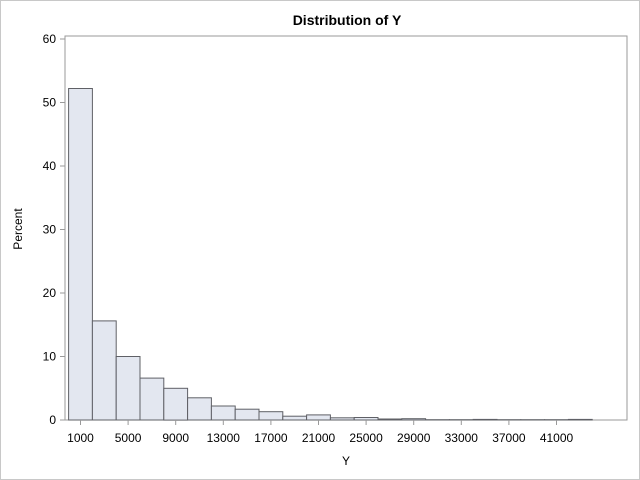 The image size is (640, 480). I want to click on x-axis-label: Y, so click(346, 461).